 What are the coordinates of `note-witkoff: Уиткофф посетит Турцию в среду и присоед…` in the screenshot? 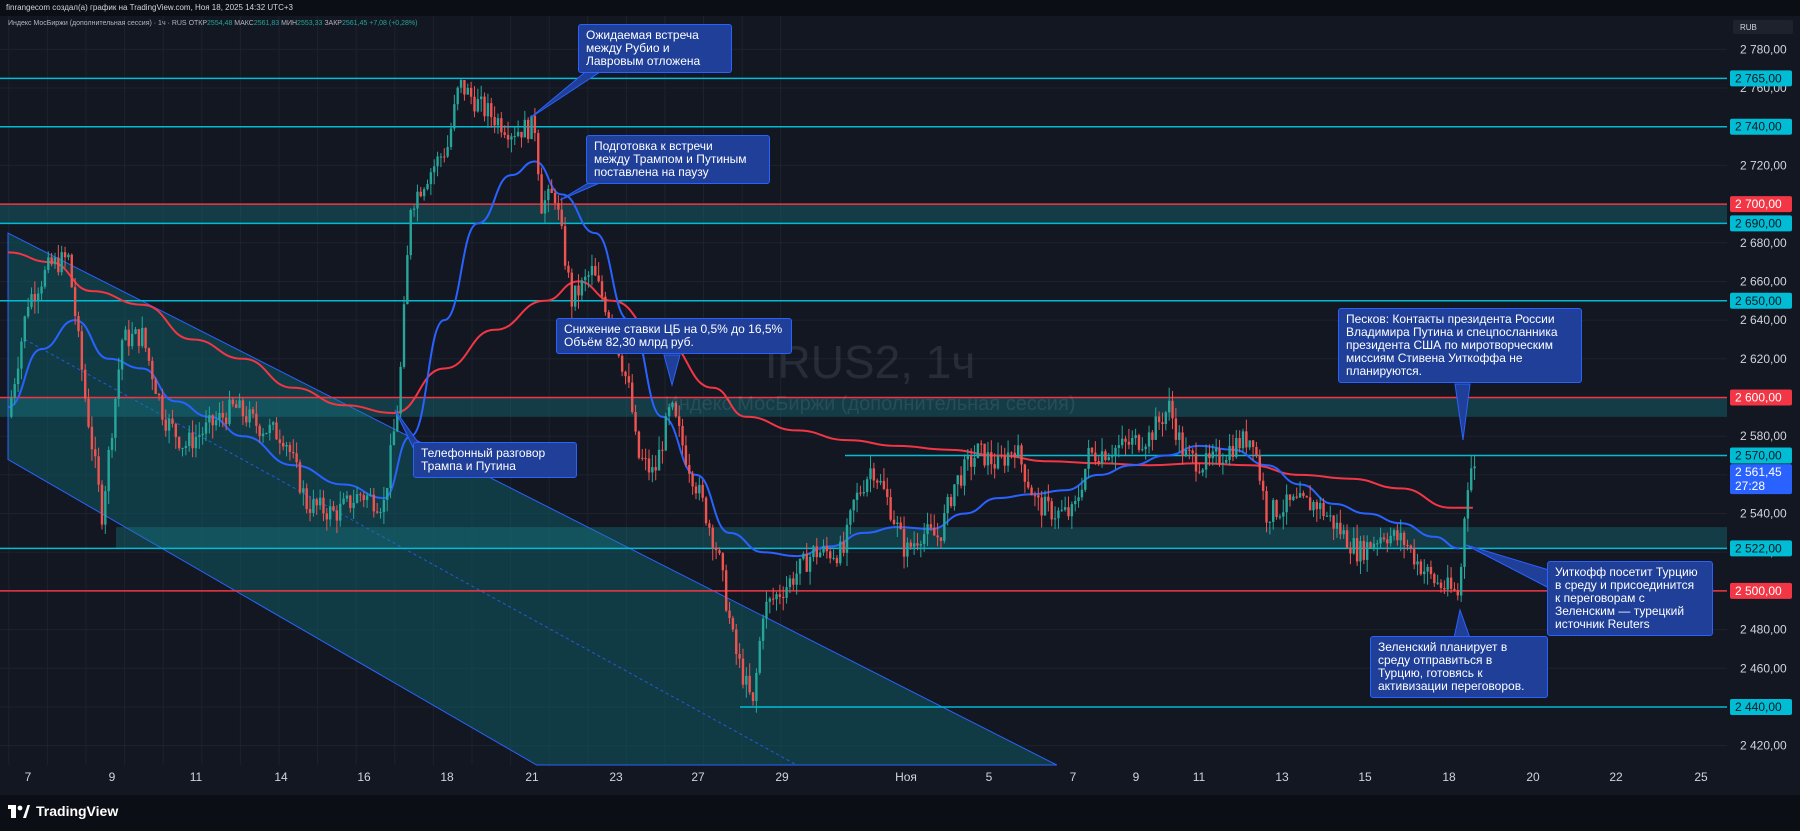 It's located at (1630, 598).